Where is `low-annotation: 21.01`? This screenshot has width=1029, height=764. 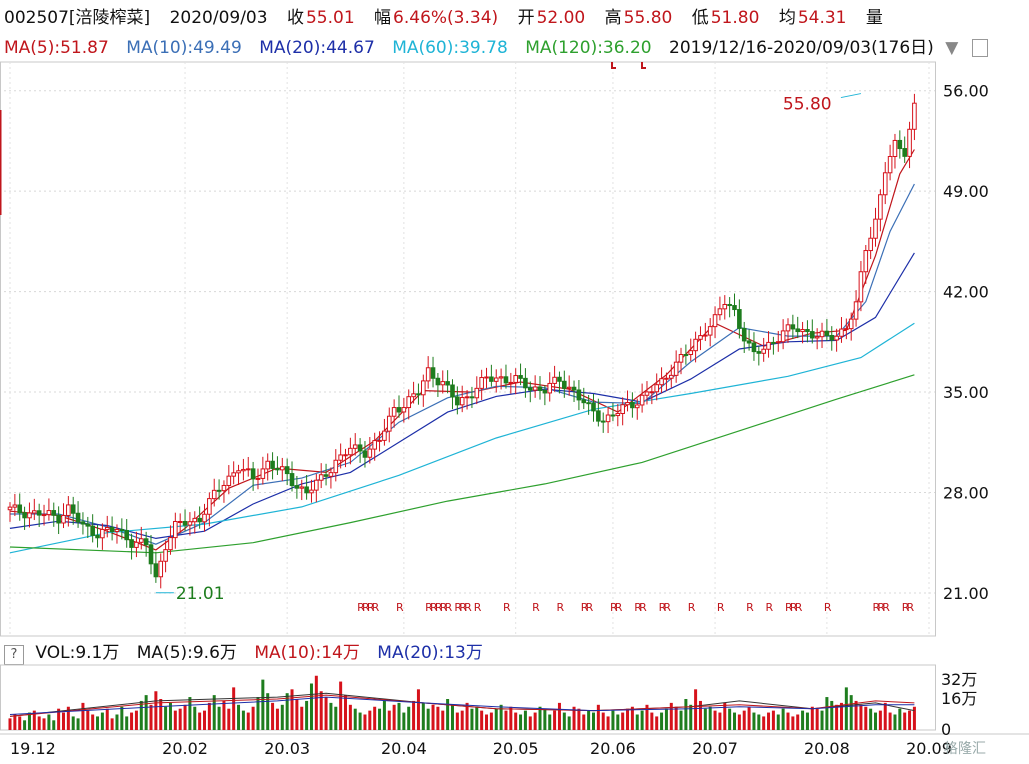 low-annotation: 21.01 is located at coordinates (200, 594).